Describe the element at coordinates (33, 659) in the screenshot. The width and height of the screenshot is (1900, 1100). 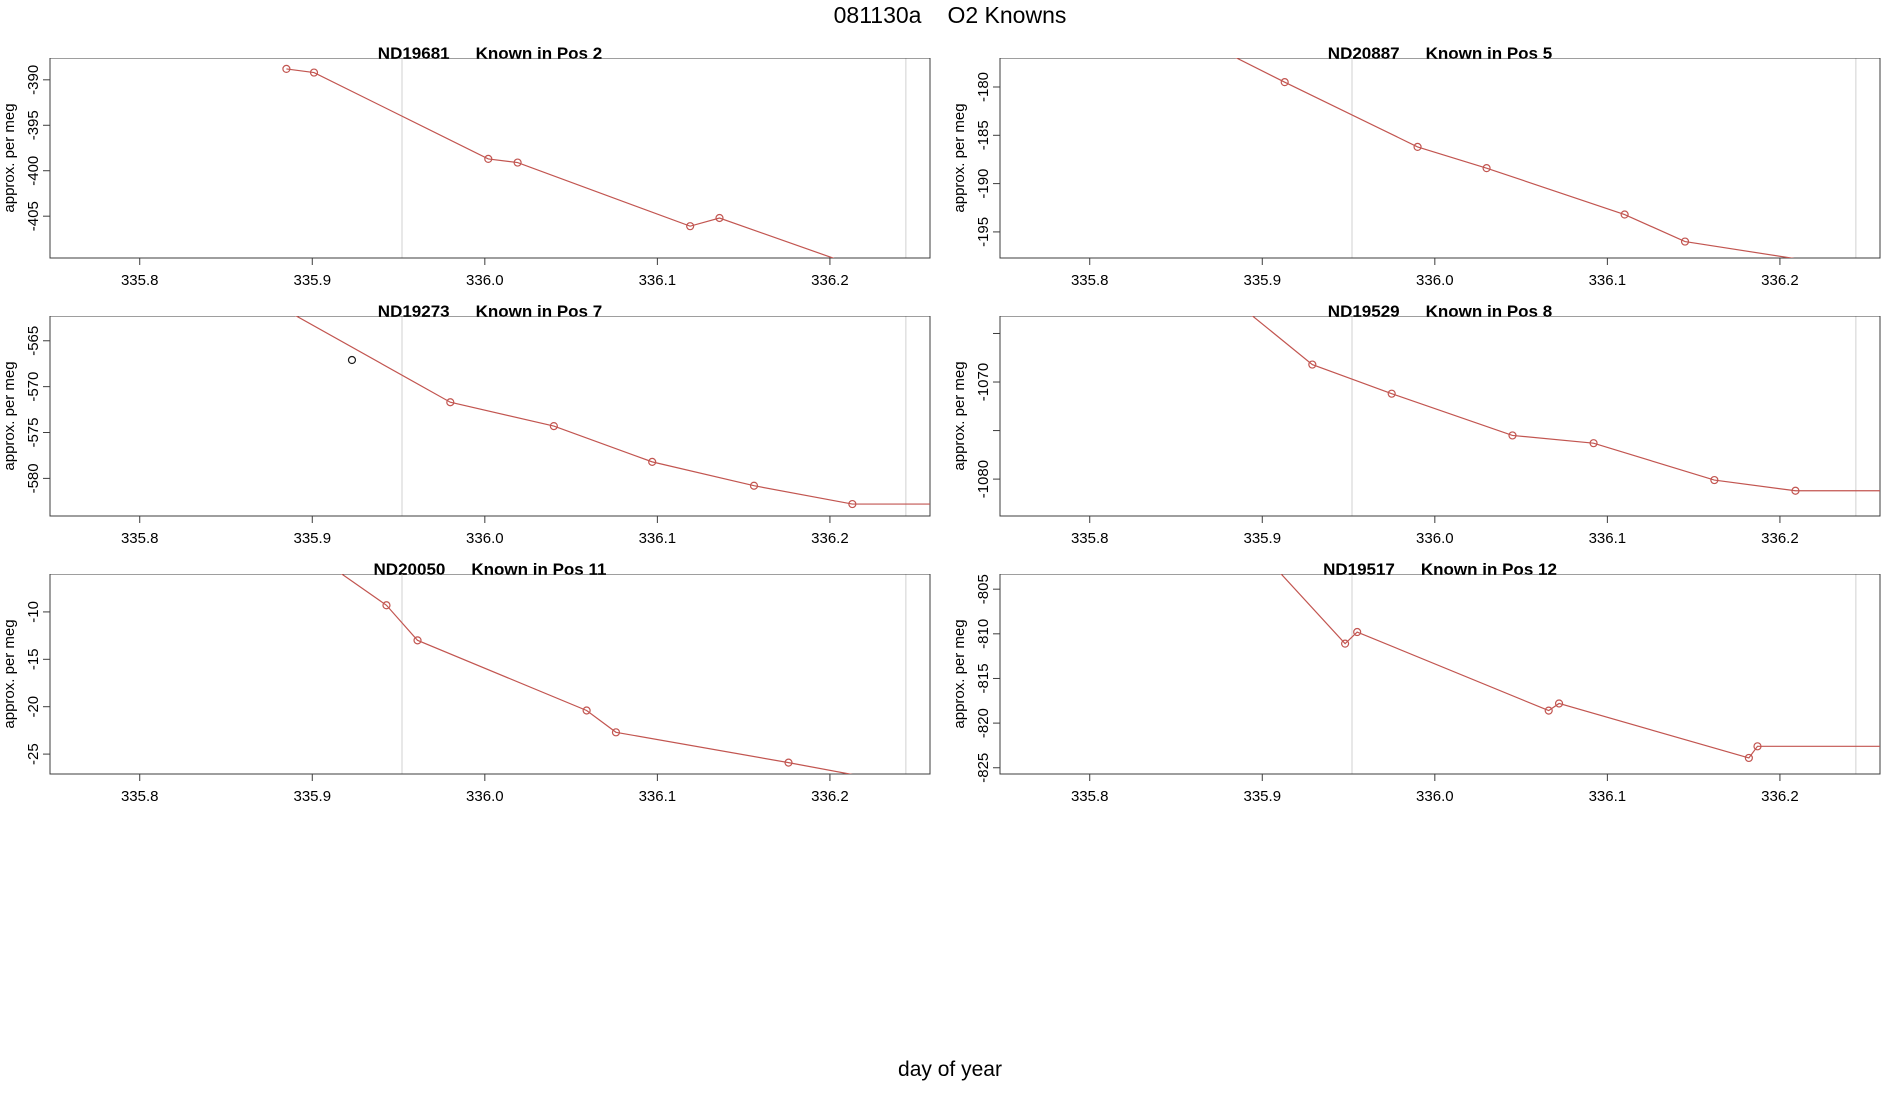
I see `svg-text: -15` at that location.